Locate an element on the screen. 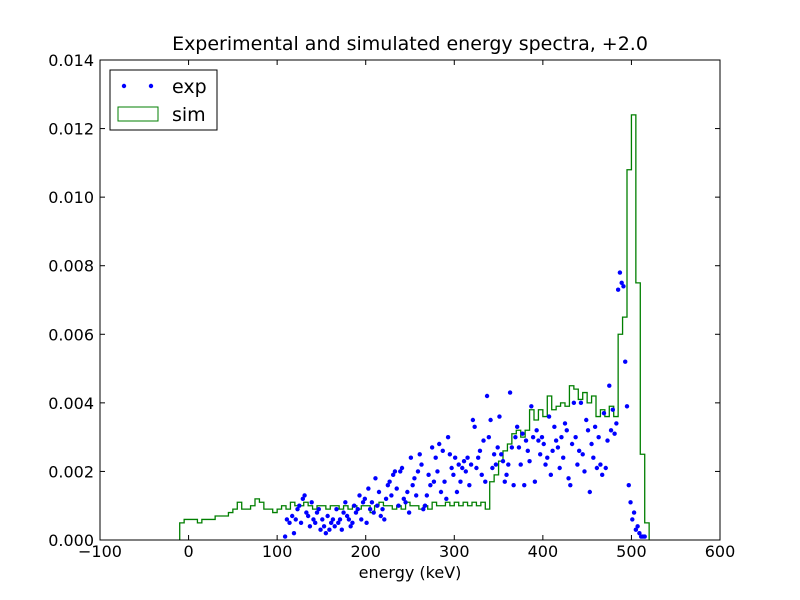 The image size is (800, 600). y-tick-label: 0.002 is located at coordinates (71, 471).